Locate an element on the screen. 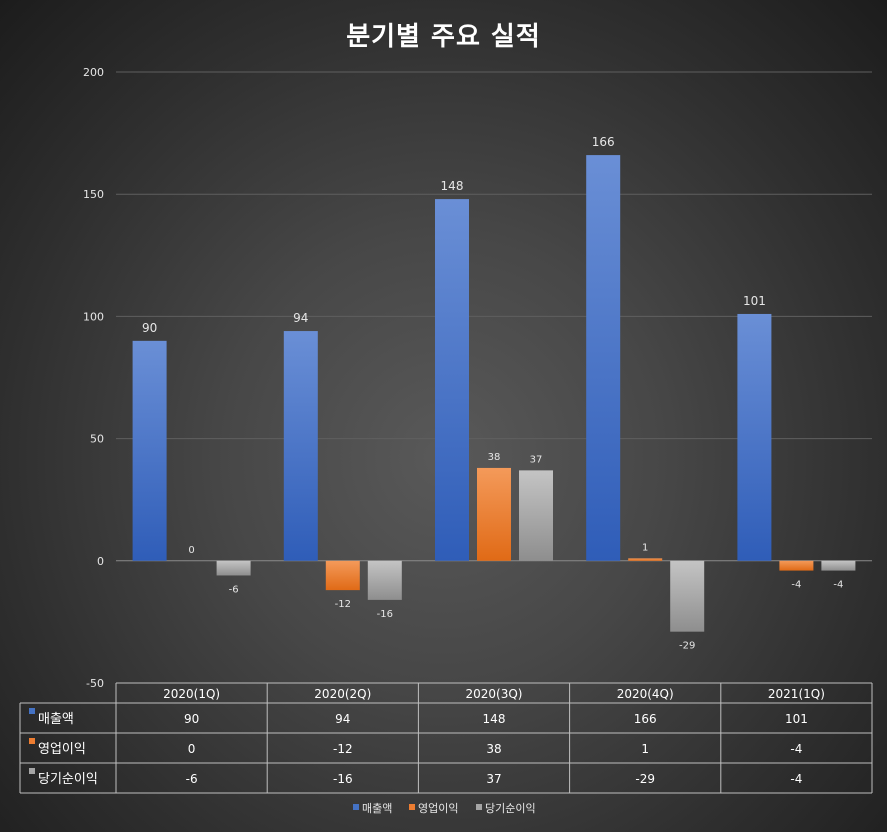  table-column-header: 2020(1Q) is located at coordinates (191, 694).